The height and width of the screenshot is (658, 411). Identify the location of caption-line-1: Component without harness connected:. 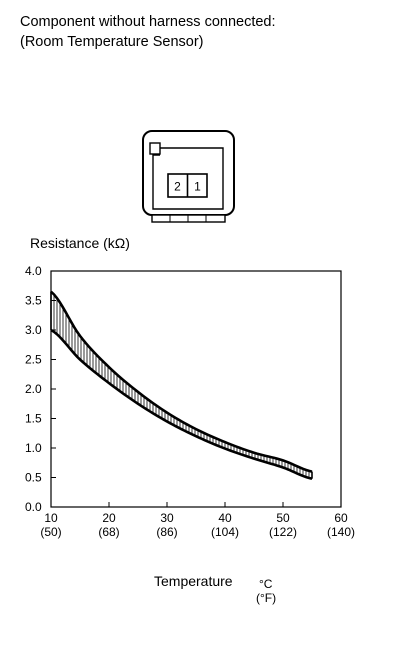
(148, 22).